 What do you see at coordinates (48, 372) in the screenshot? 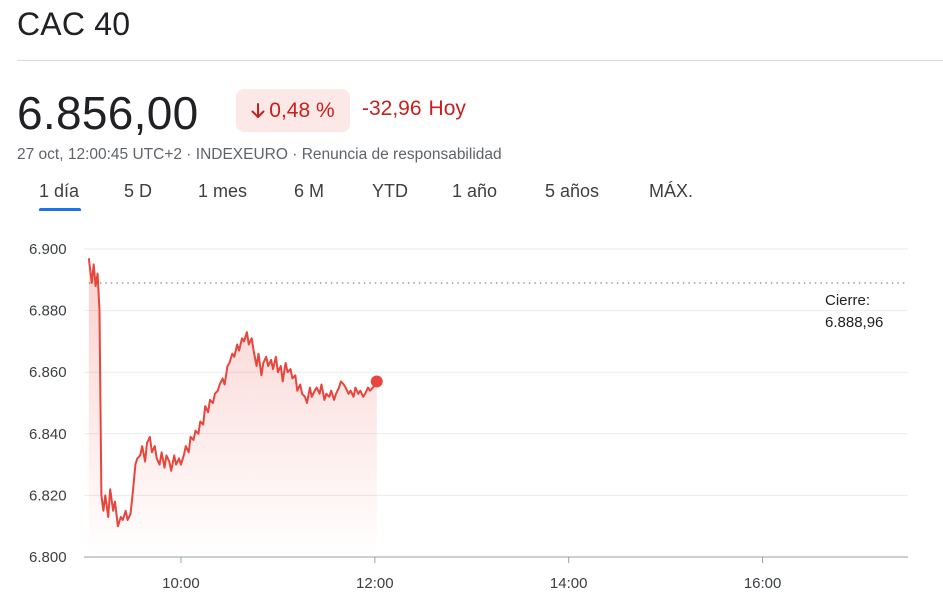
I see `y-tick-label: 6.860` at bounding box center [48, 372].